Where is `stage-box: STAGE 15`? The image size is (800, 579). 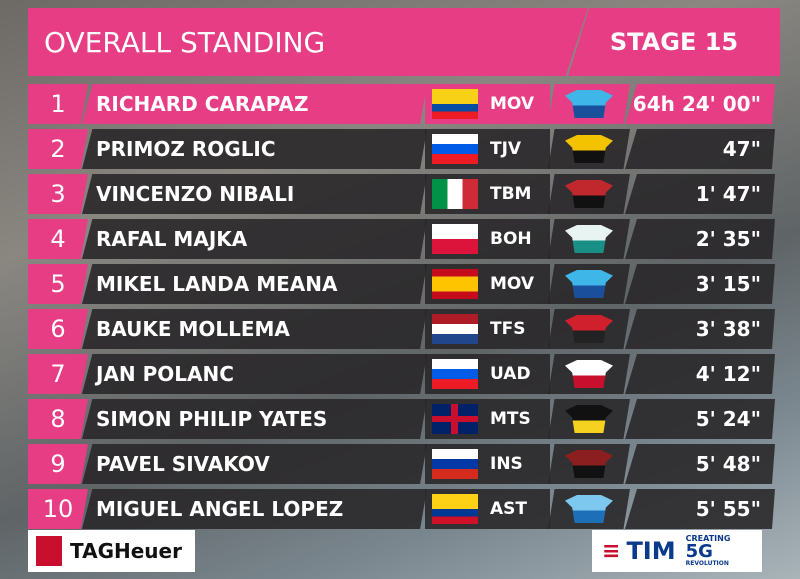
stage-box: STAGE 15 is located at coordinates (674, 42).